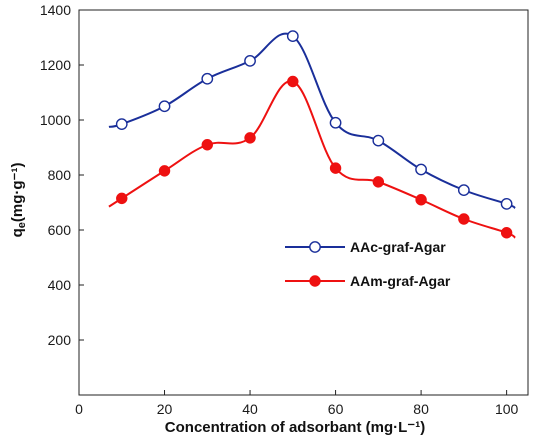  Describe the element at coordinates (400, 281) in the screenshot. I see `legend-label: AAm-graf-Agar` at that location.